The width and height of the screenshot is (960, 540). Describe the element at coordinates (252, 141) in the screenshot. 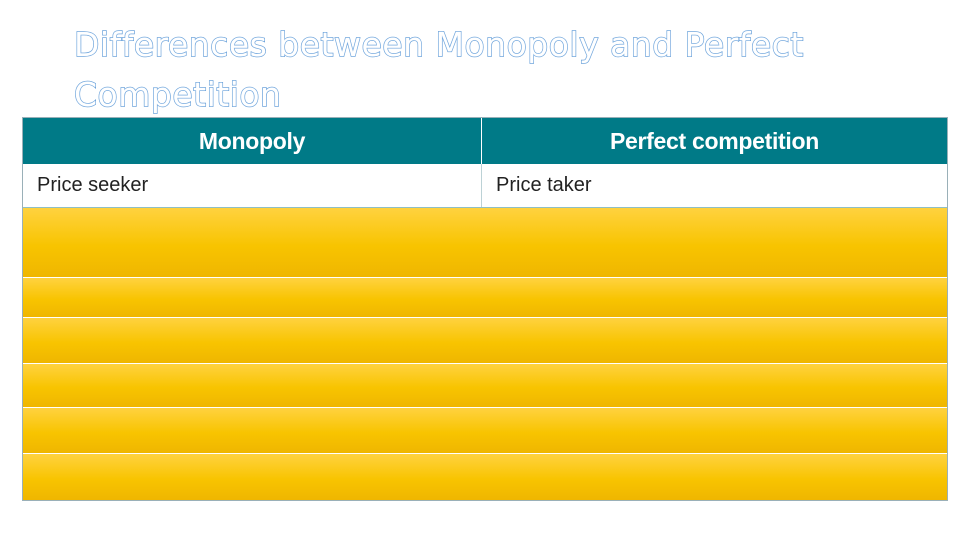

I see `header-monopoly: Monopoly` at that location.